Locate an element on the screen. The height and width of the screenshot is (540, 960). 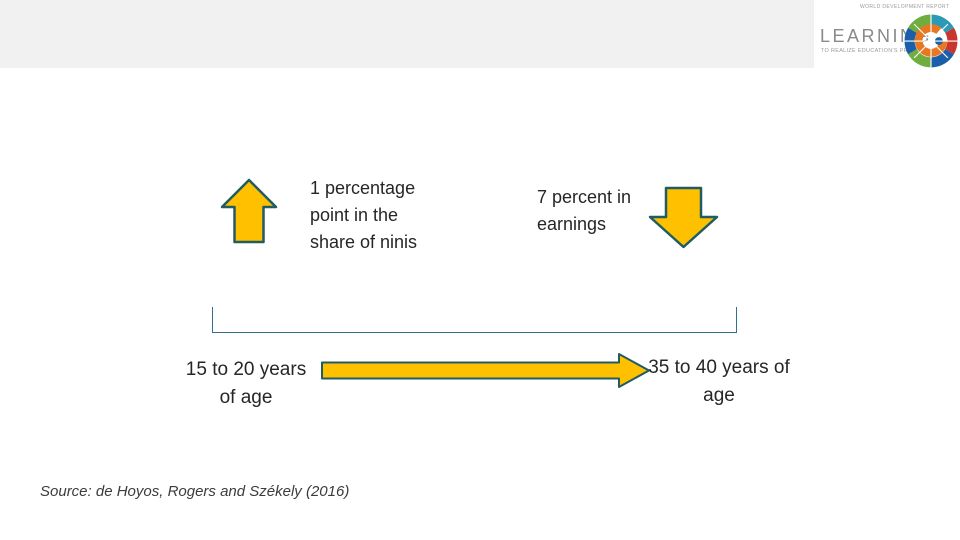
up-arrow-caption: 1 percentage point in the share of ninis is located at coordinates (364, 215).